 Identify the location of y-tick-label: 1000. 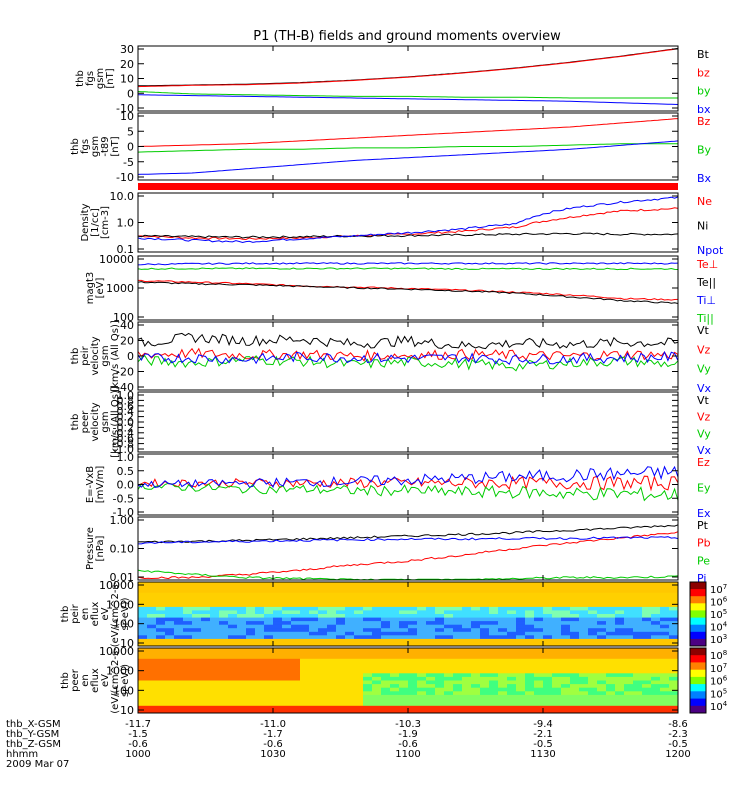
(120, 671).